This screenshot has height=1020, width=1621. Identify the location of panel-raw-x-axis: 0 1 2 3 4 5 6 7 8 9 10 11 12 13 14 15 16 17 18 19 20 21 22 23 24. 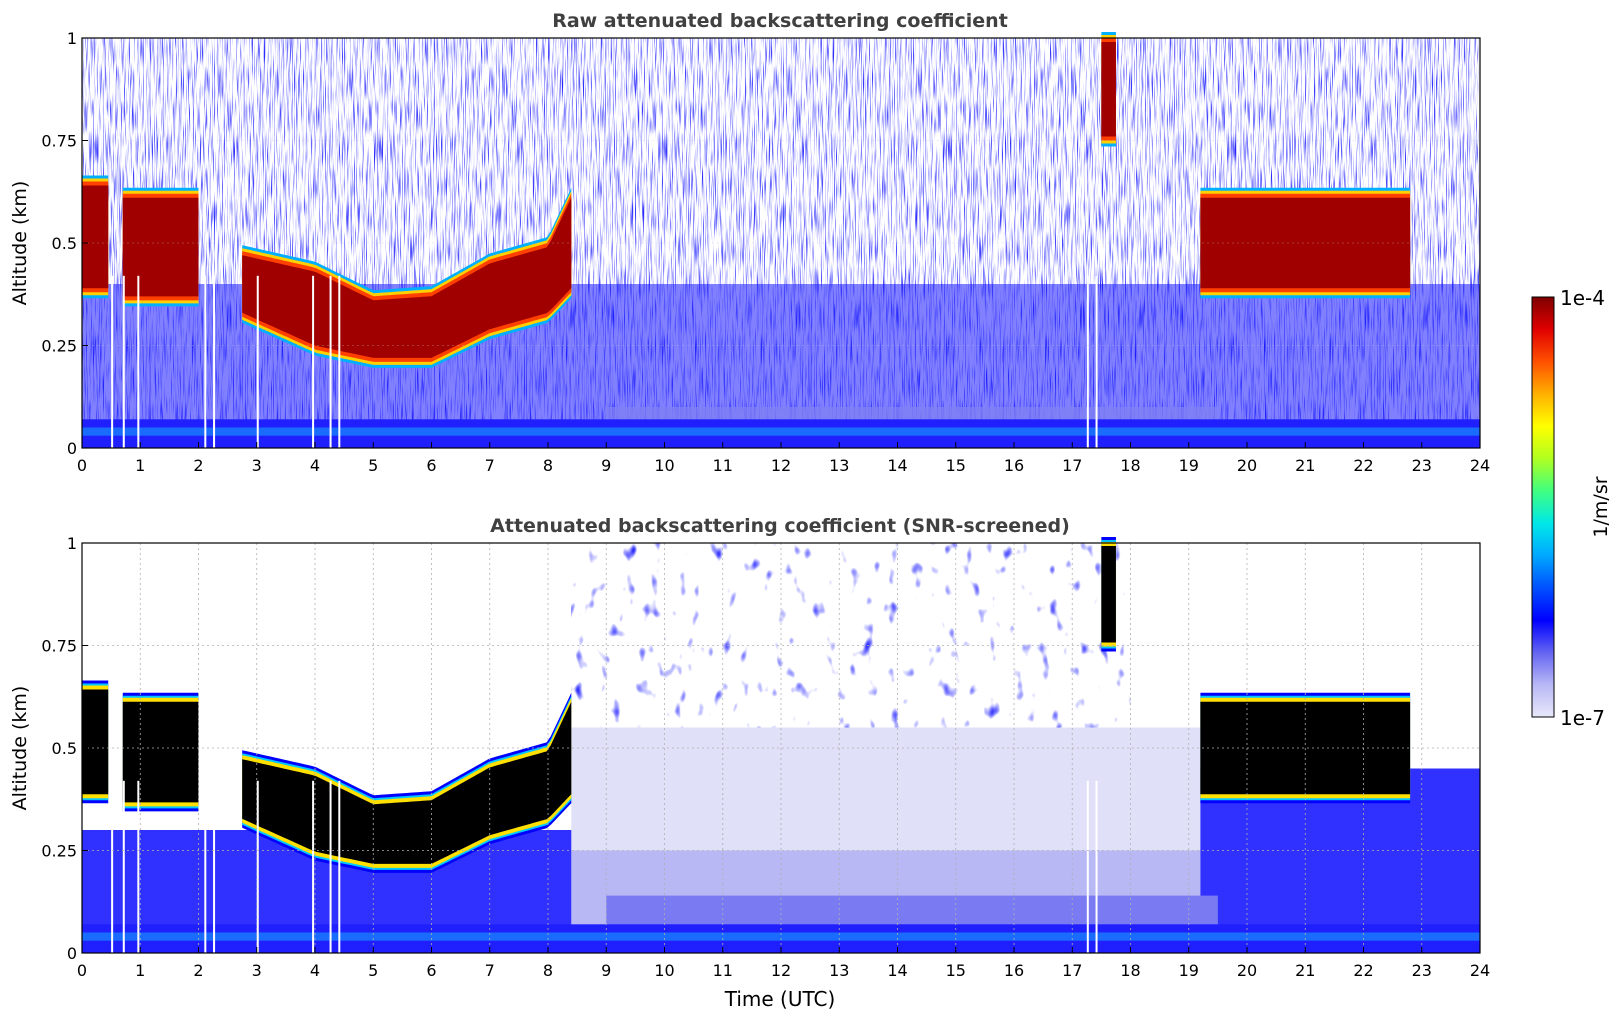
(783, 458).